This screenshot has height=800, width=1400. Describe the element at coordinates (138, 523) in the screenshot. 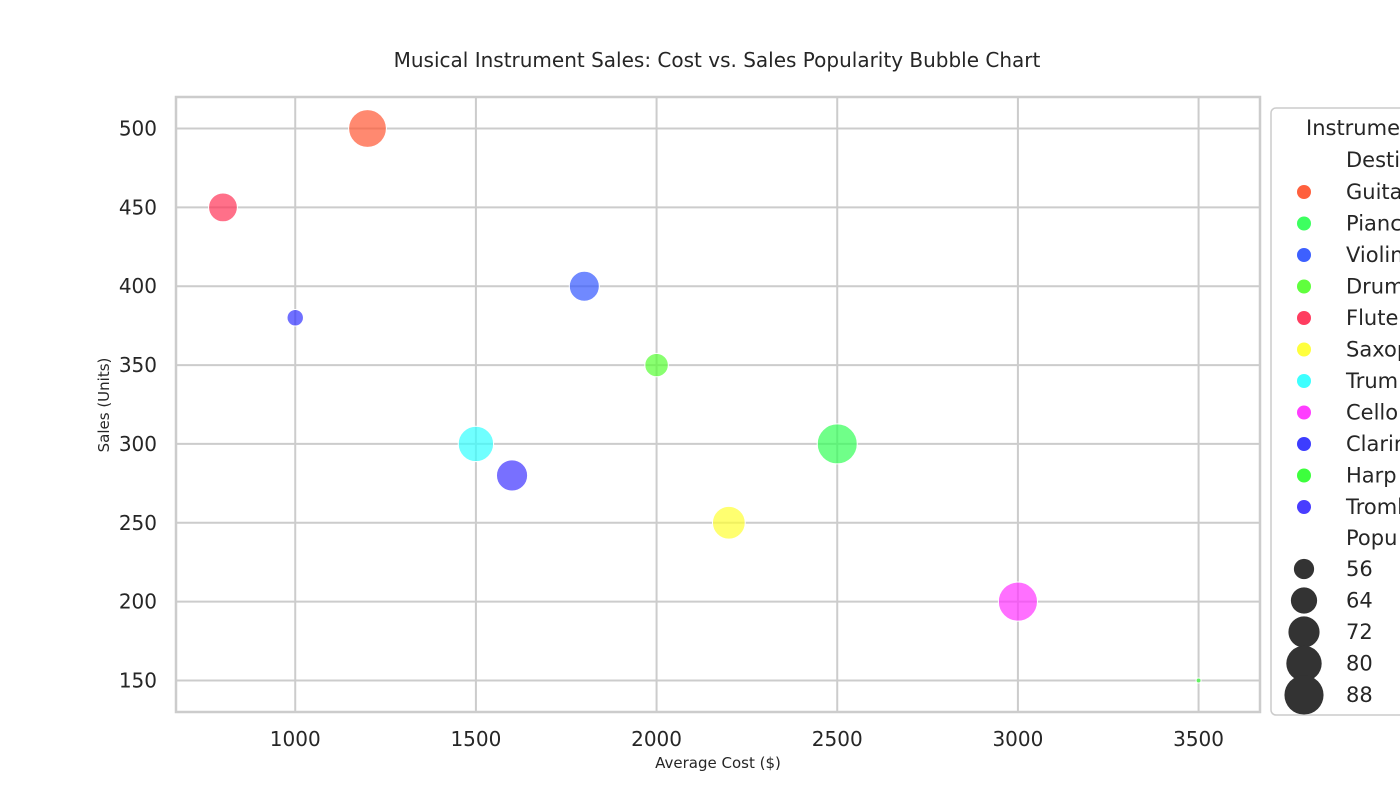

I see `y-tick-label: 250` at that location.